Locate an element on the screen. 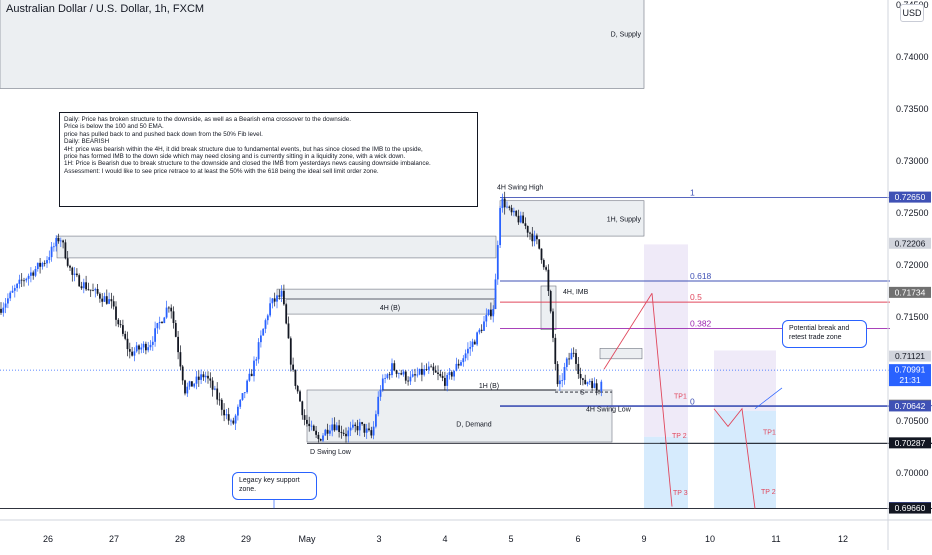 The height and width of the screenshot is (555, 932). breakout-target-box is located at coordinates (745, 459).